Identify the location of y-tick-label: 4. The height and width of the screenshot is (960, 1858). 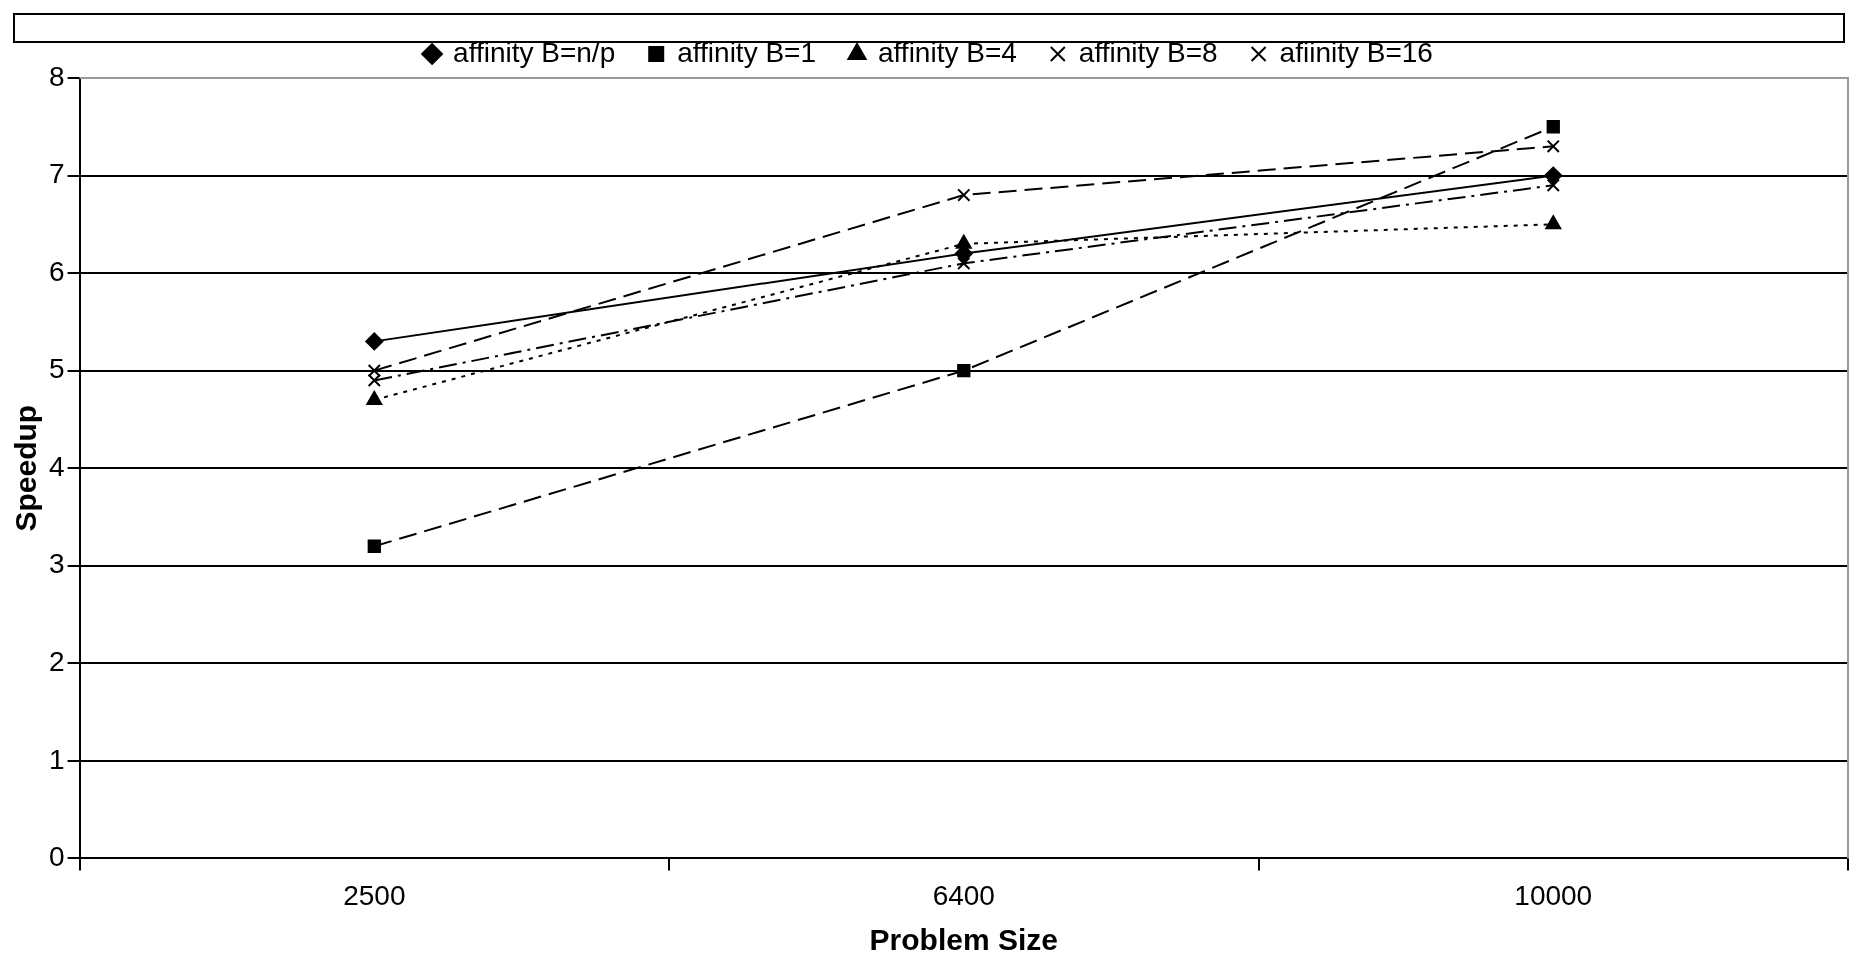
(56, 466).